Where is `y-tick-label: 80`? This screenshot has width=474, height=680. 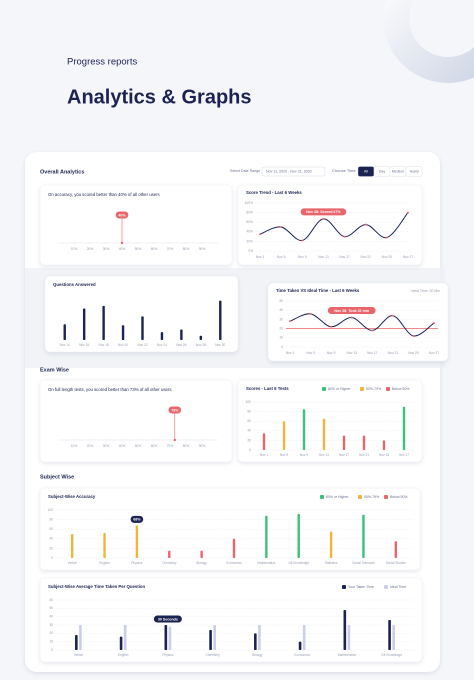
y-tick-label: 80 is located at coordinates (249, 411).